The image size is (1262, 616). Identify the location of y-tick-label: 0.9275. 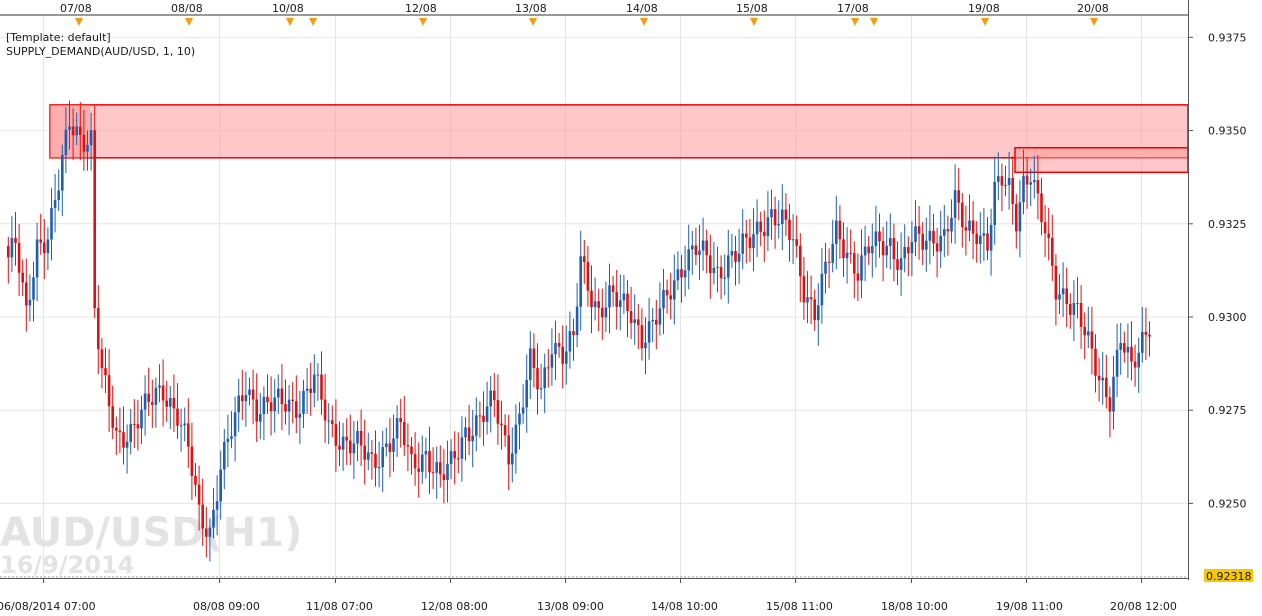
(1227, 410).